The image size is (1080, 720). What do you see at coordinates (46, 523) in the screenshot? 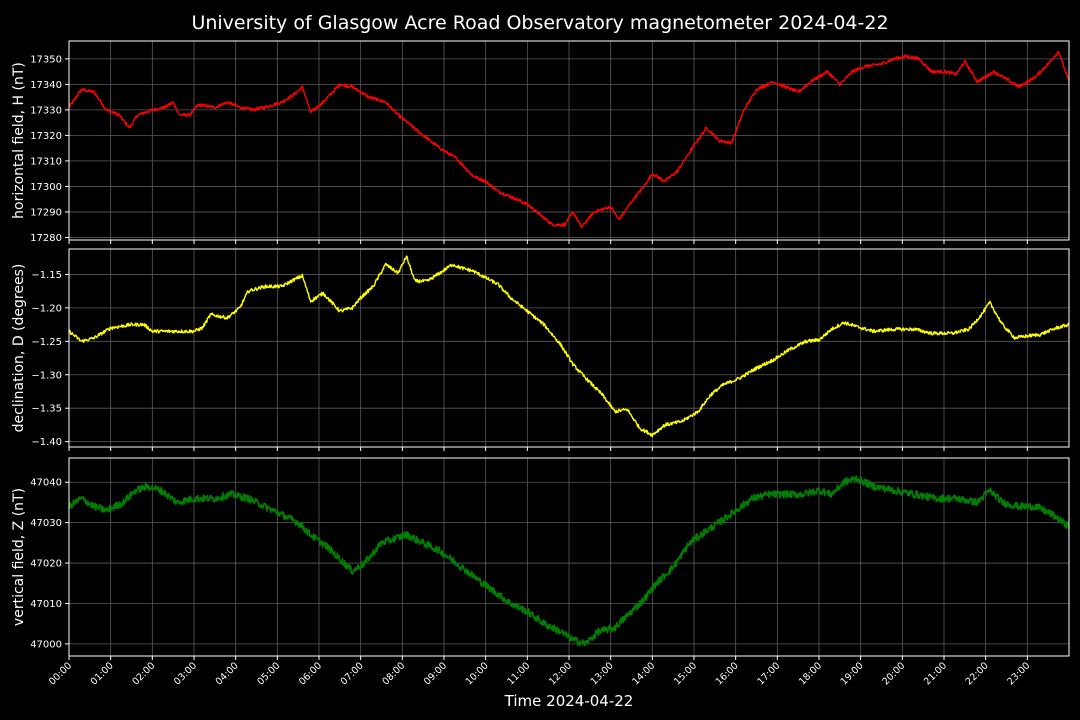
I see `y-tick-label: 47030` at bounding box center [46, 523].